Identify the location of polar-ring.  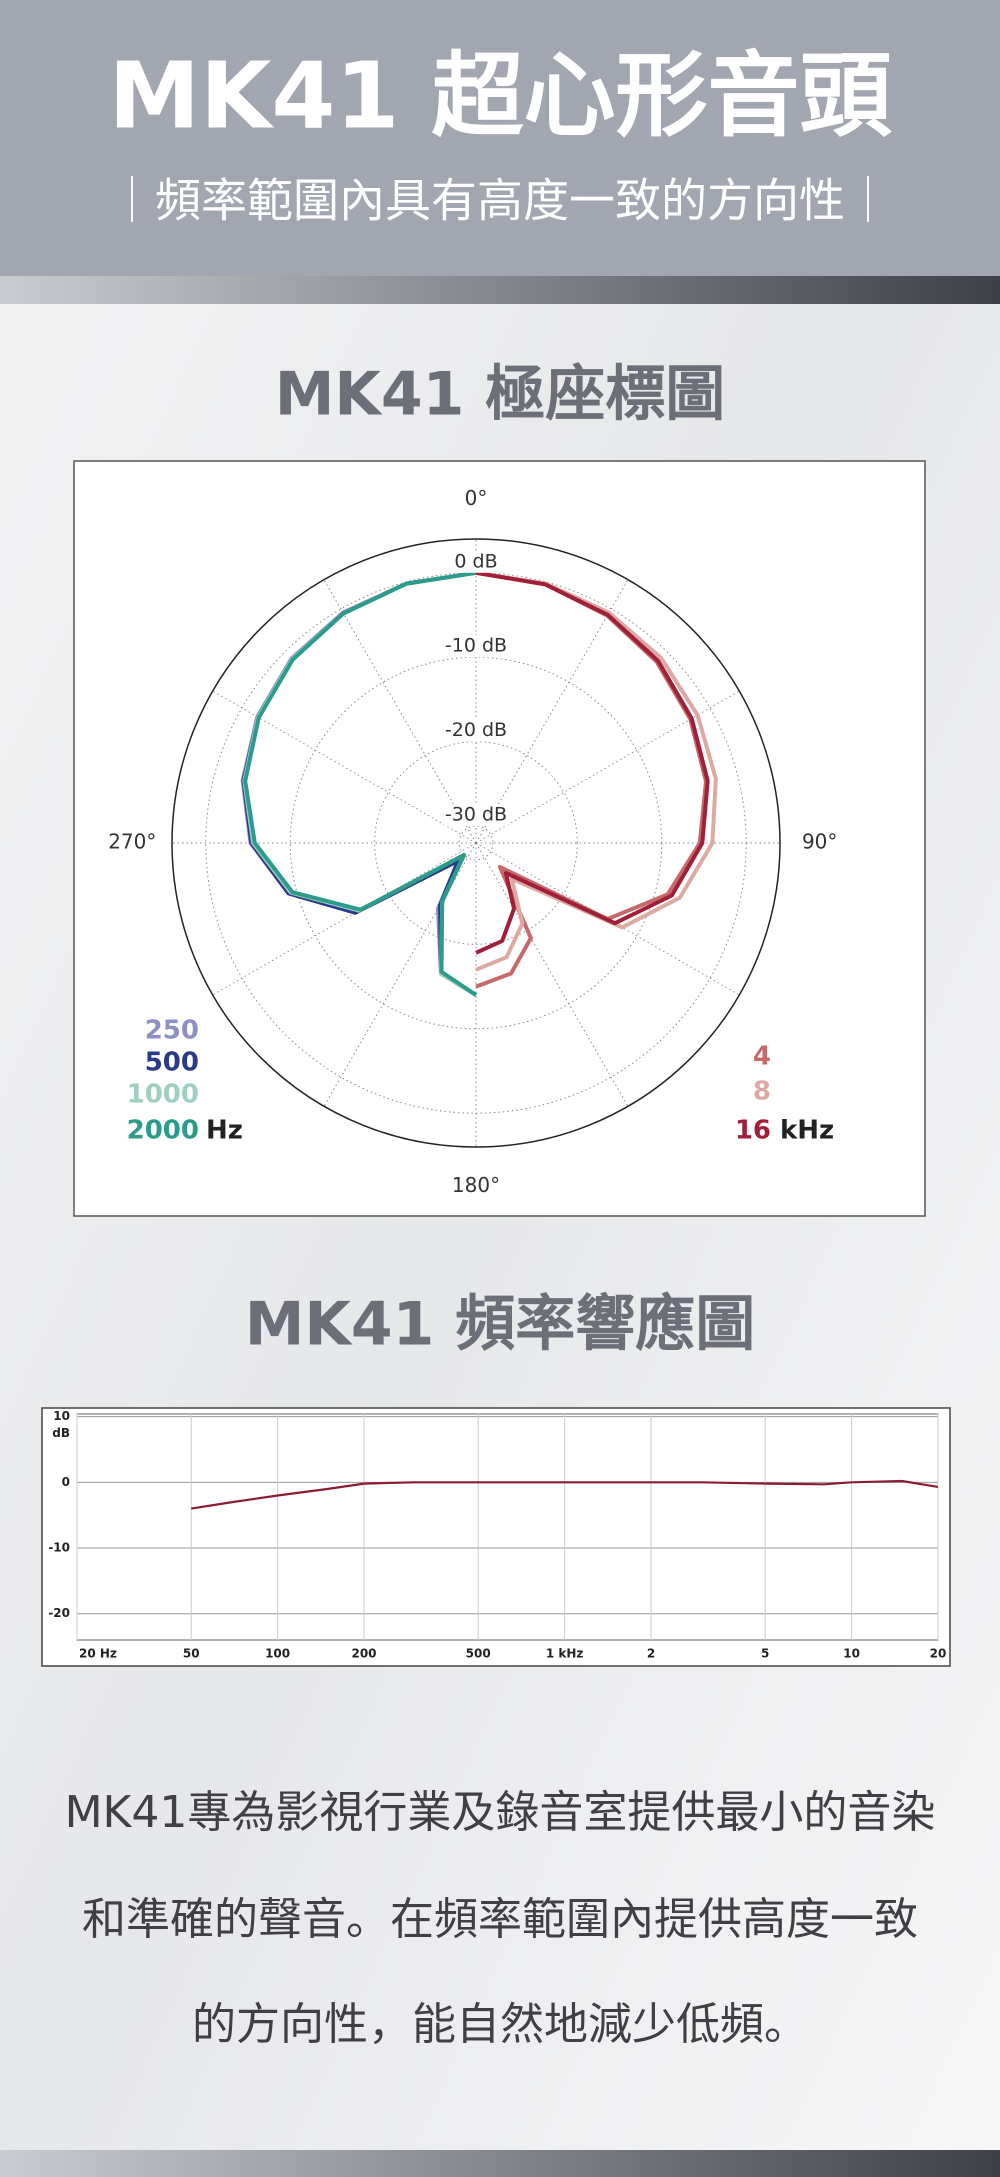
(476, 843).